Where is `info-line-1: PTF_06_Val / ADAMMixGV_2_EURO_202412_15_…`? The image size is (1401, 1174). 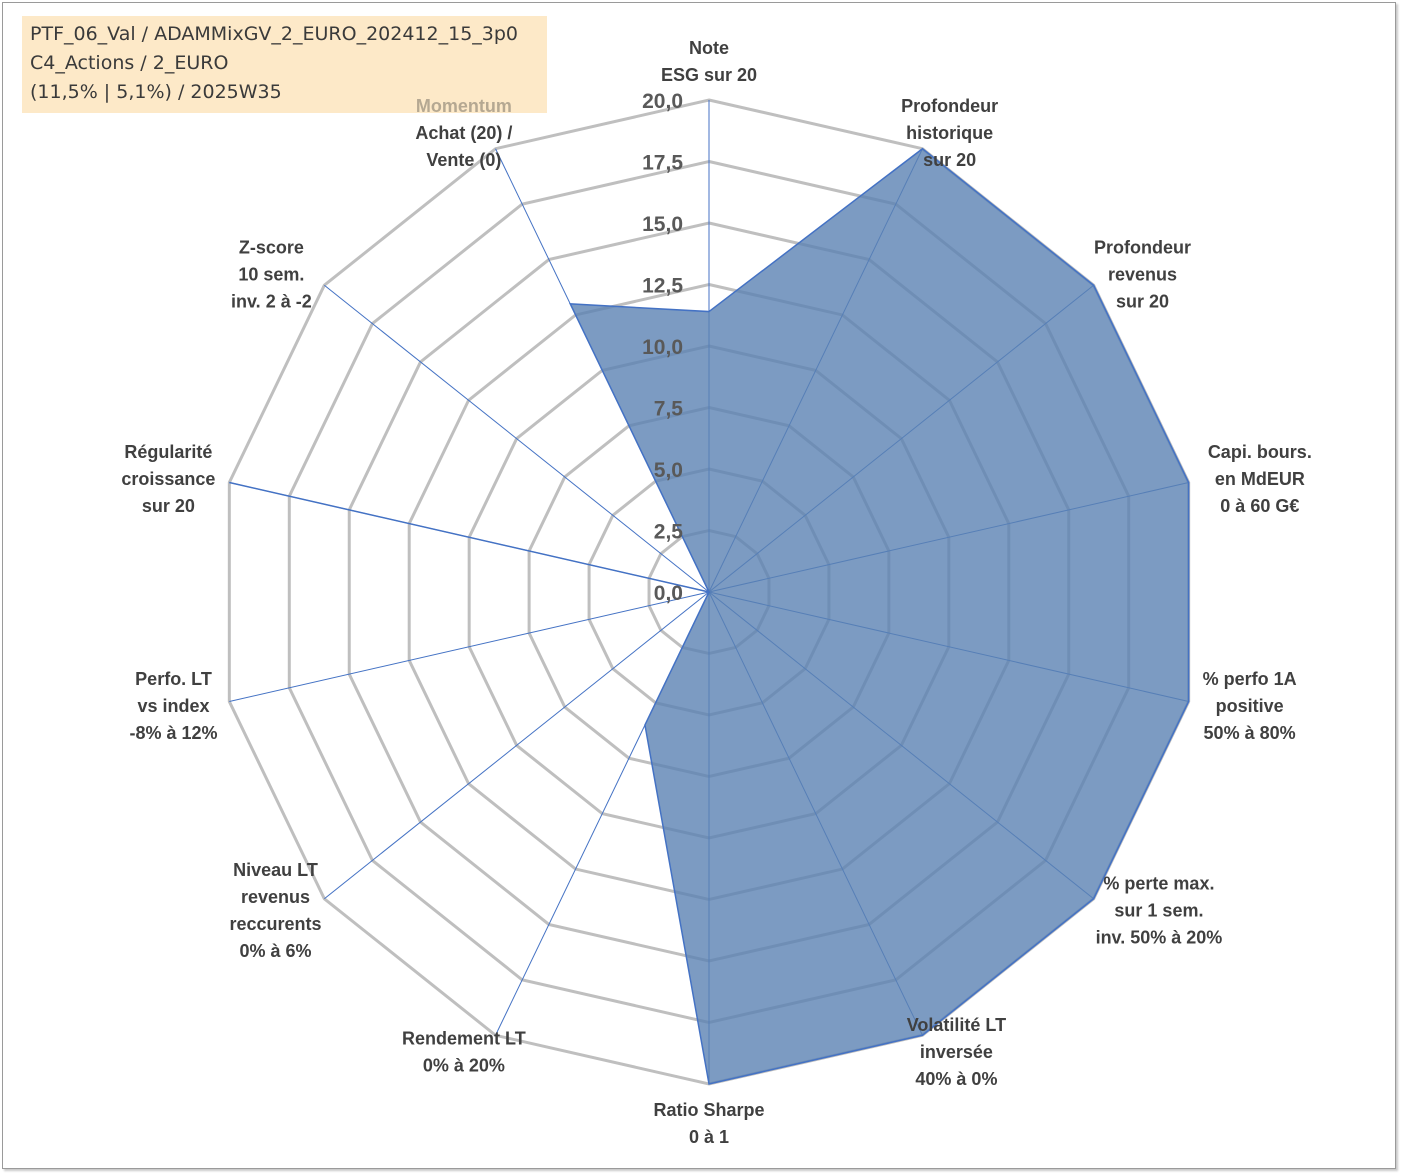 info-line-1: PTF_06_Val / ADAMMixGV_2_EURO_202412_15_… is located at coordinates (274, 34).